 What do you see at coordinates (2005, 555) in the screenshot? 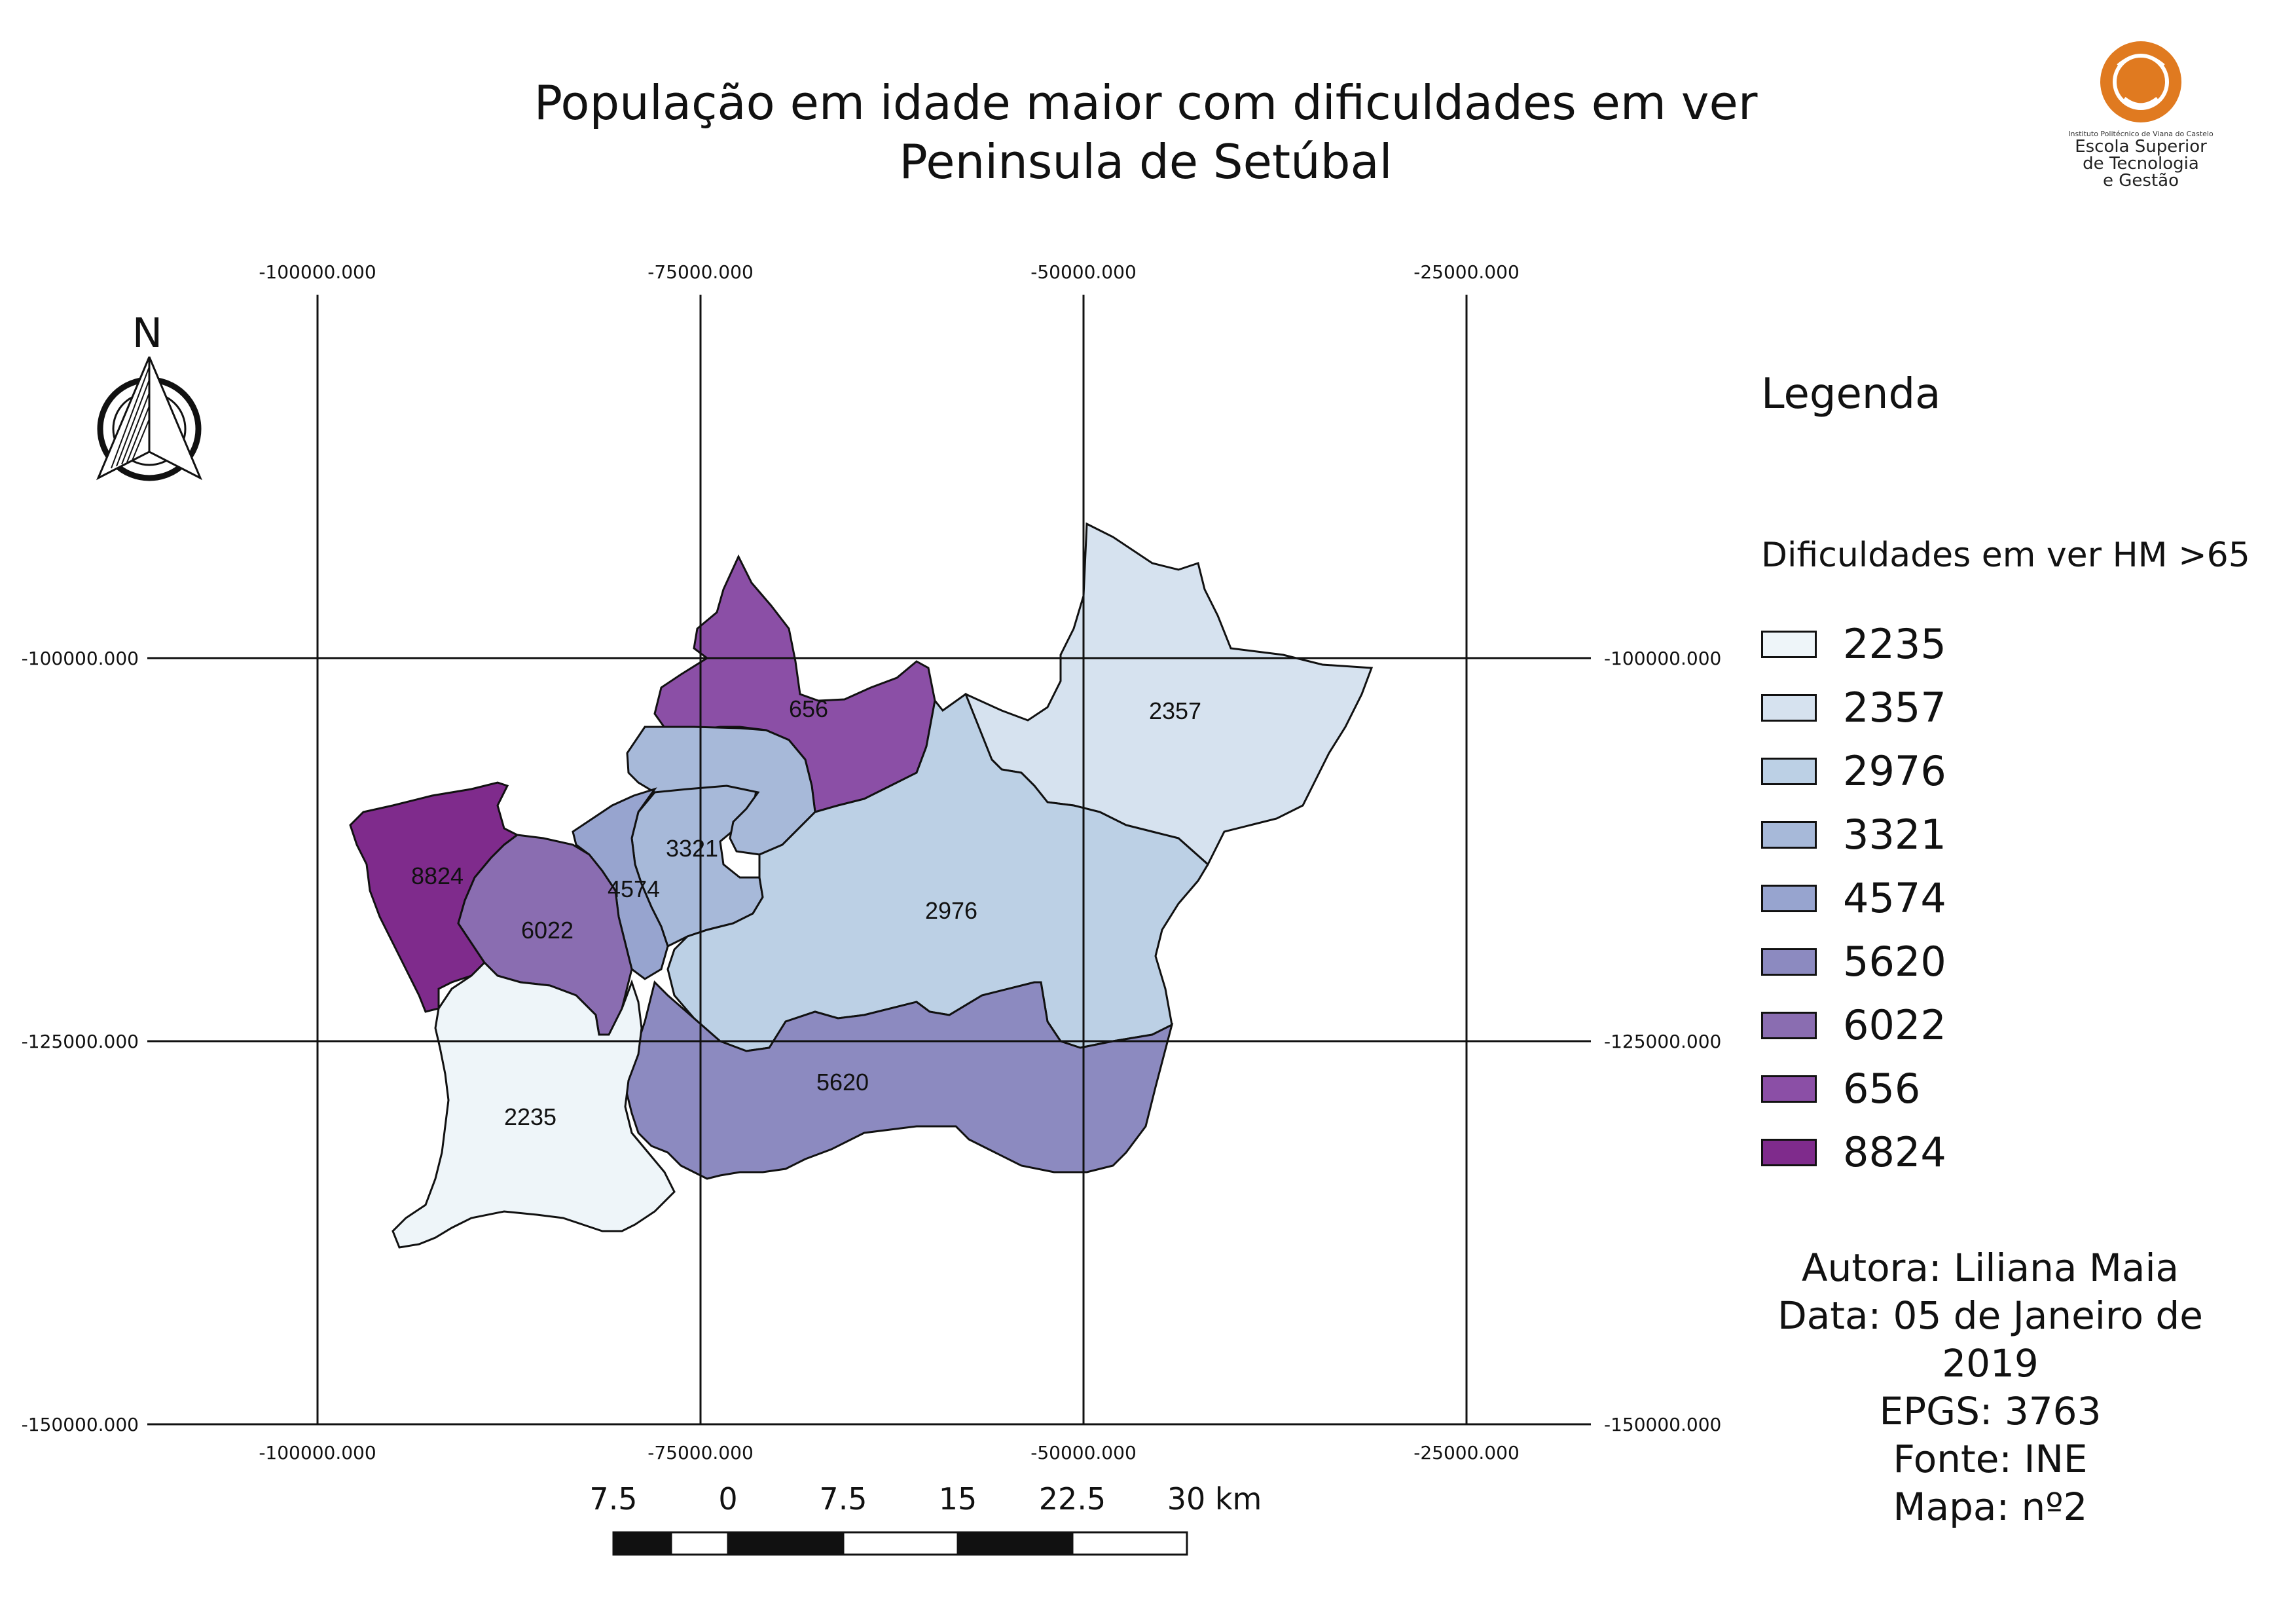
I see `legend-subtitle: Dificuldades em ver HM >65` at bounding box center [2005, 555].